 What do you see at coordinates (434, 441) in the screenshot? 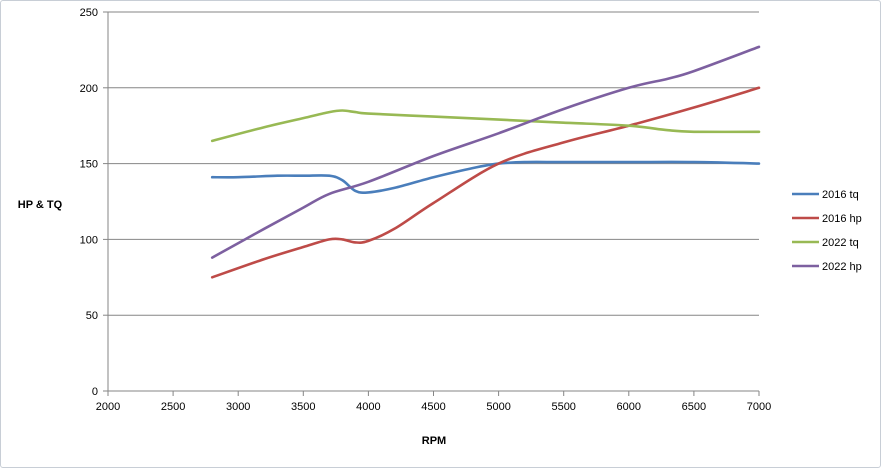
I see `x-axis-label: RPM` at bounding box center [434, 441].